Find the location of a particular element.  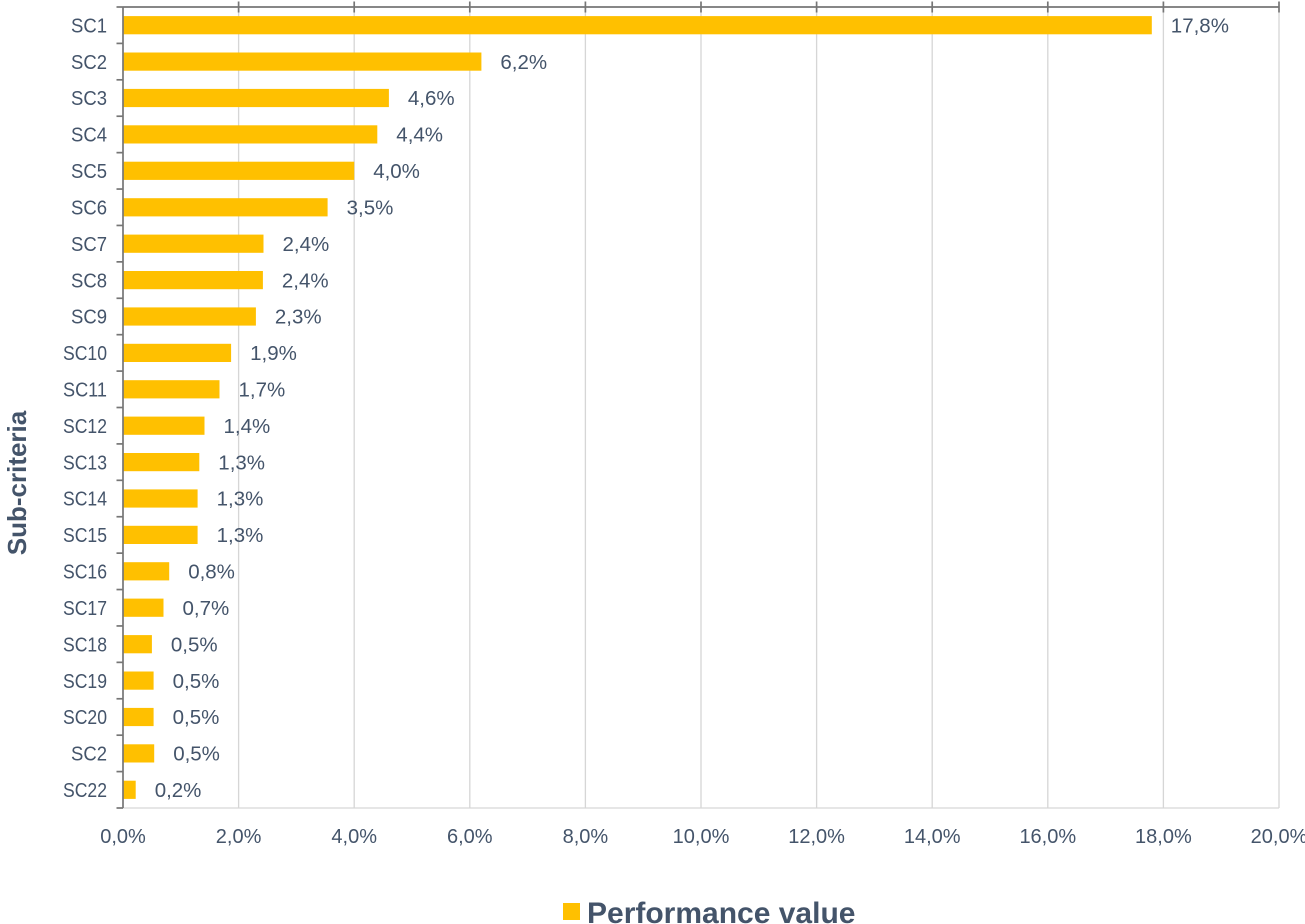

svg-text: 8,0% is located at coordinates (586, 837).